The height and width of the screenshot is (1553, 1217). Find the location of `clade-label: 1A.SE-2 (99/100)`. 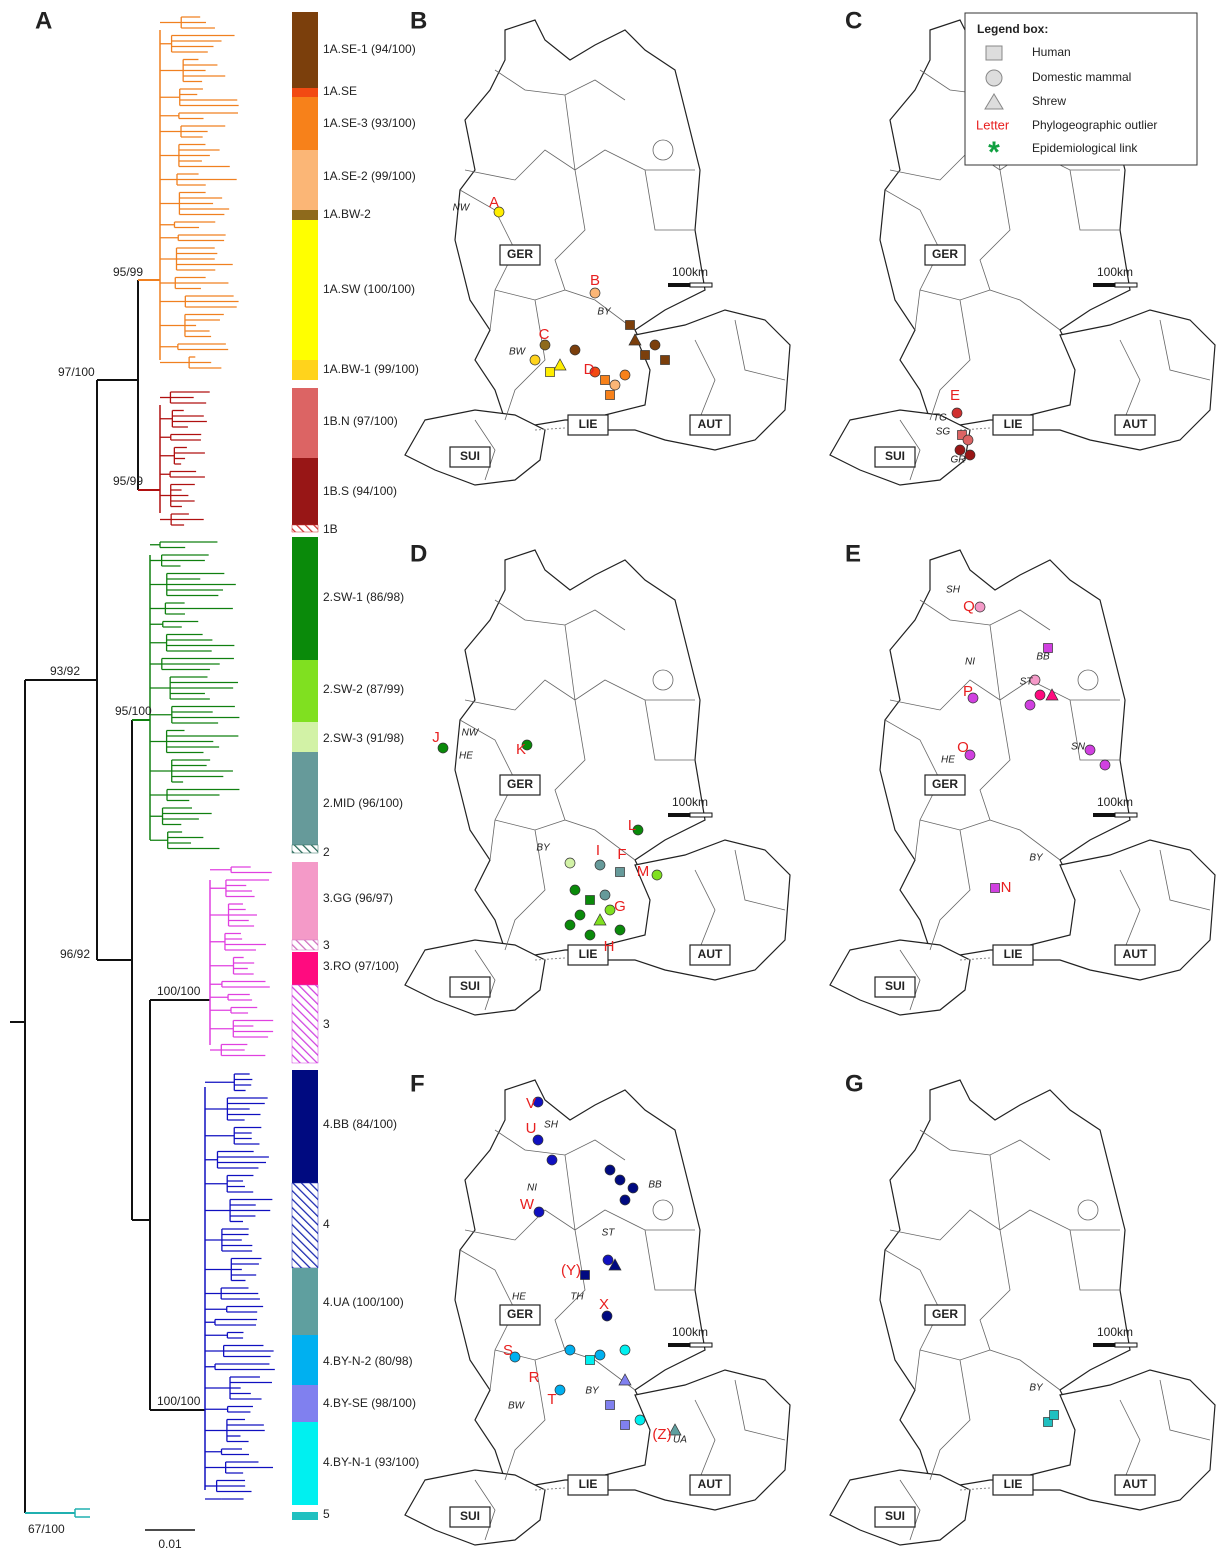

clade-label: 1A.SE-2 (99/100) is located at coordinates (369, 176).